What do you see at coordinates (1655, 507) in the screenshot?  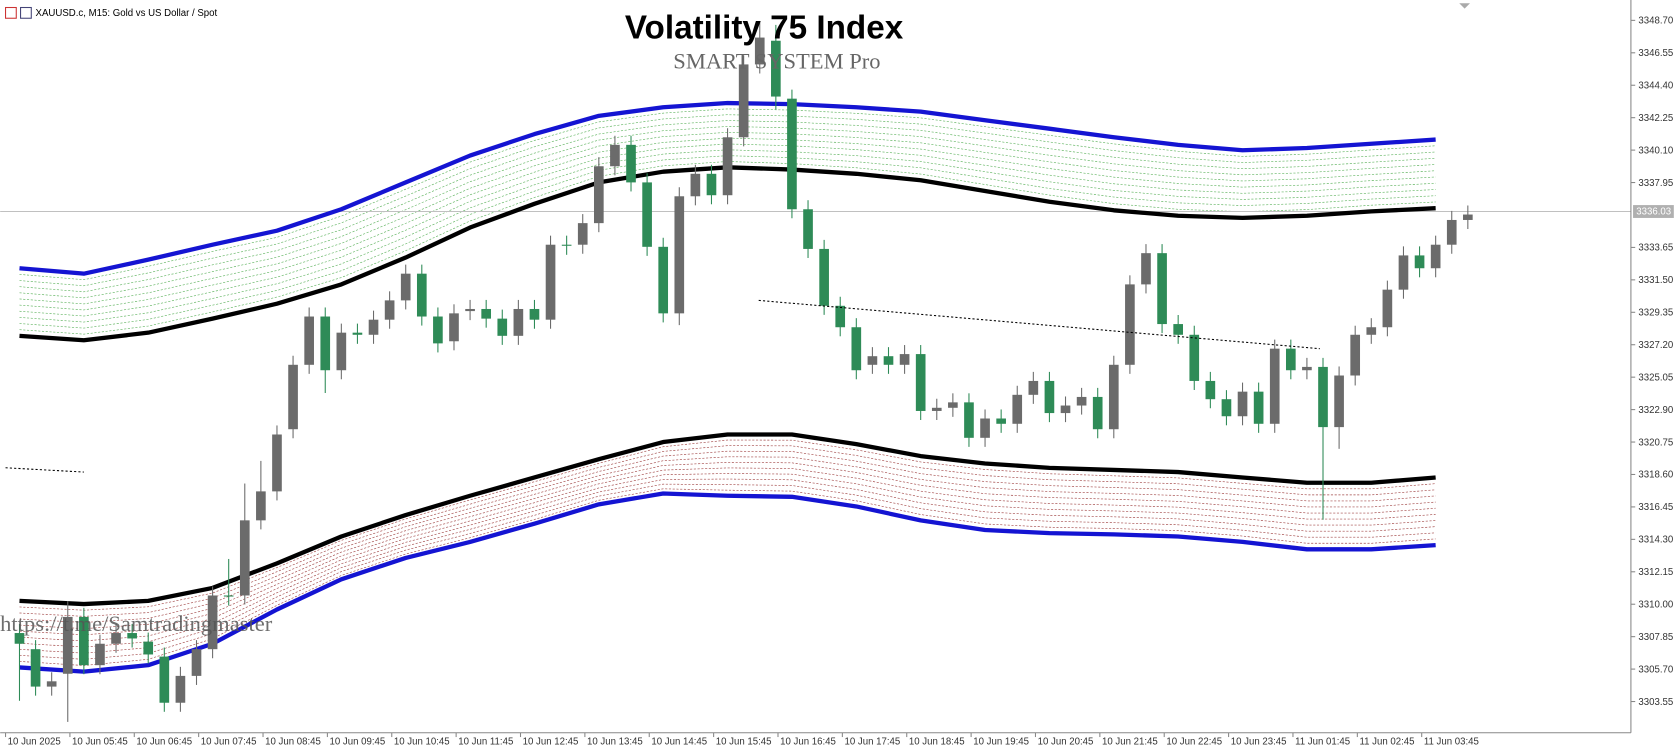 I see `y-tick-label: 3316.45` at bounding box center [1655, 507].